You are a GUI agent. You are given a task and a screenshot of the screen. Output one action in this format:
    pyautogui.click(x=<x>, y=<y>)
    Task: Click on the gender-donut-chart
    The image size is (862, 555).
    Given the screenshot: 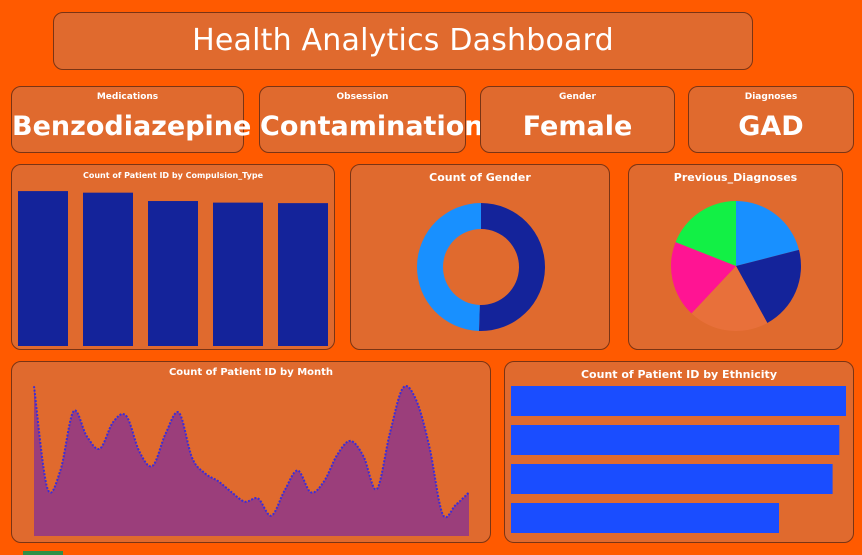 What is the action you would take?
    pyautogui.click(x=481, y=267)
    